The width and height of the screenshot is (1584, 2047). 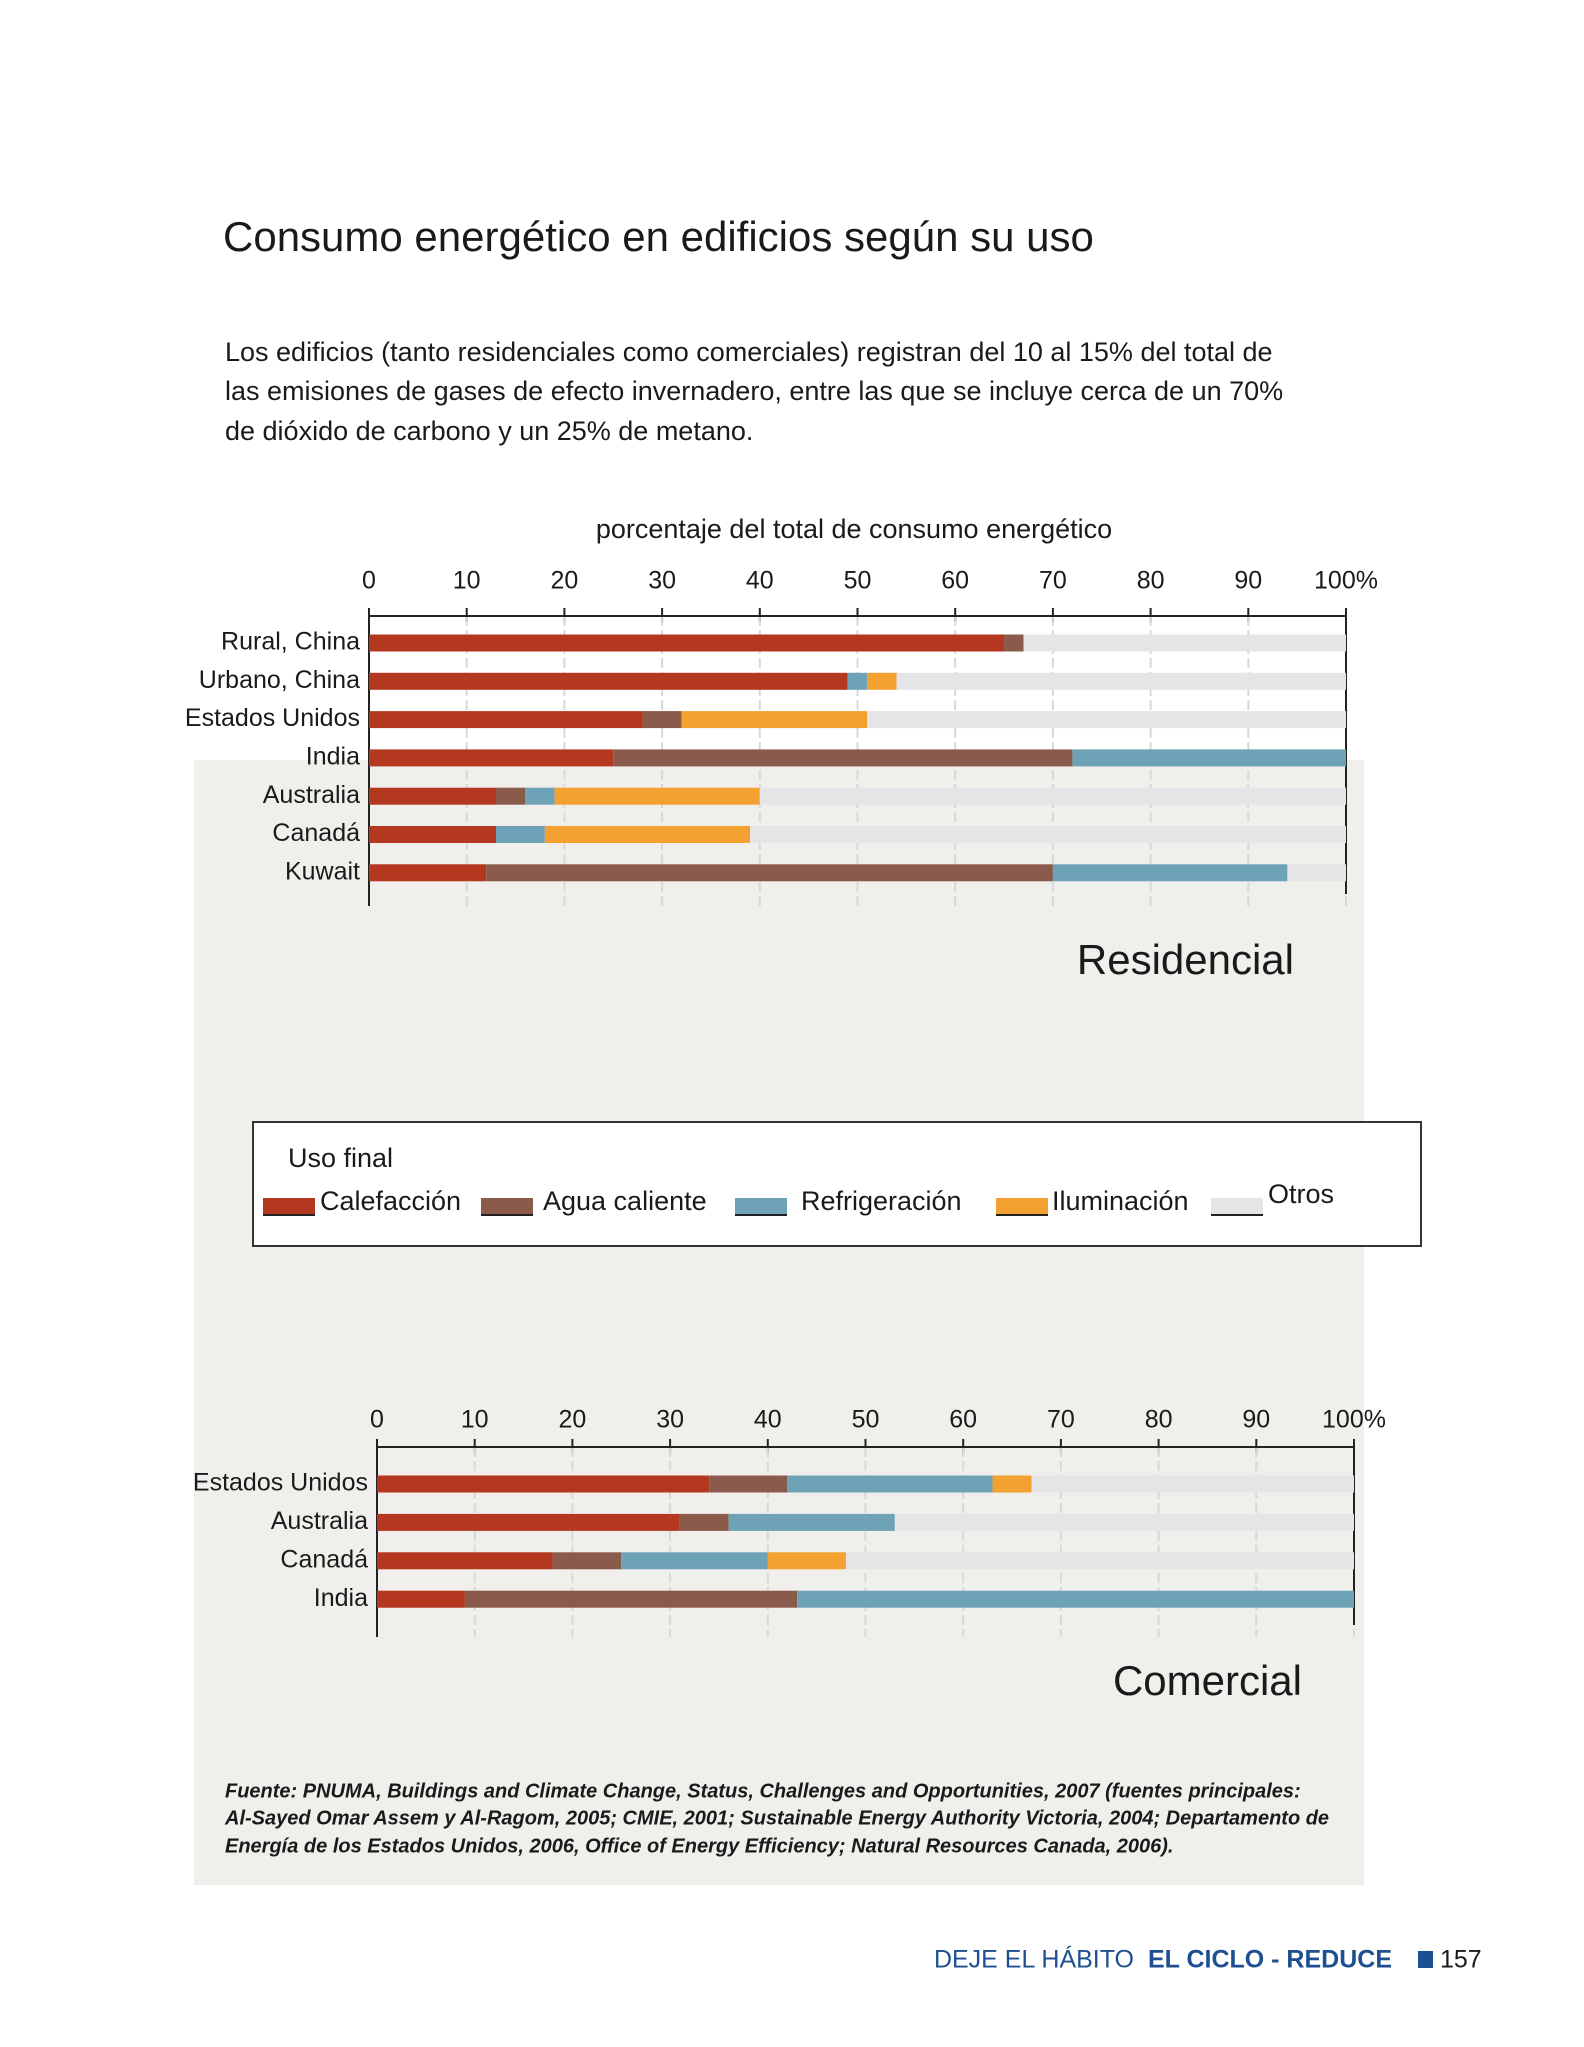 I want to click on category-label: Urbano, China, so click(x=279, y=680).